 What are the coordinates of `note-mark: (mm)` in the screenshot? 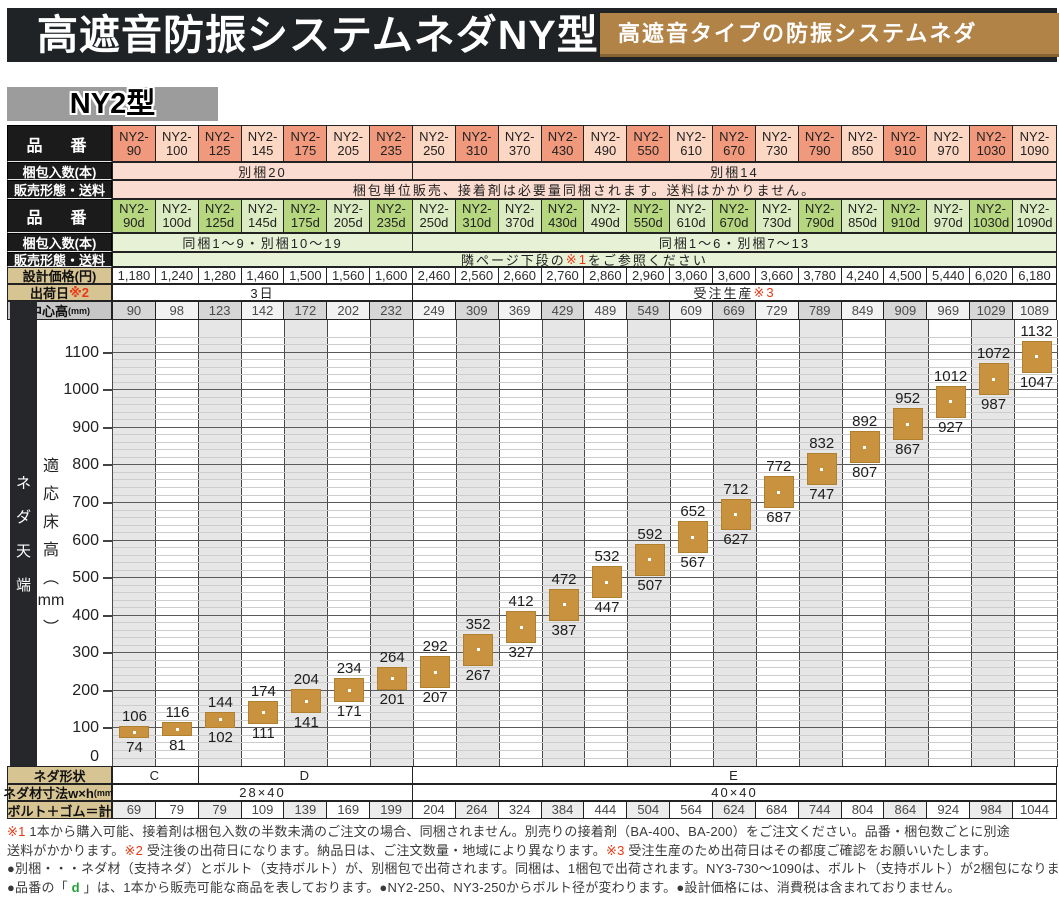 It's located at (79, 310).